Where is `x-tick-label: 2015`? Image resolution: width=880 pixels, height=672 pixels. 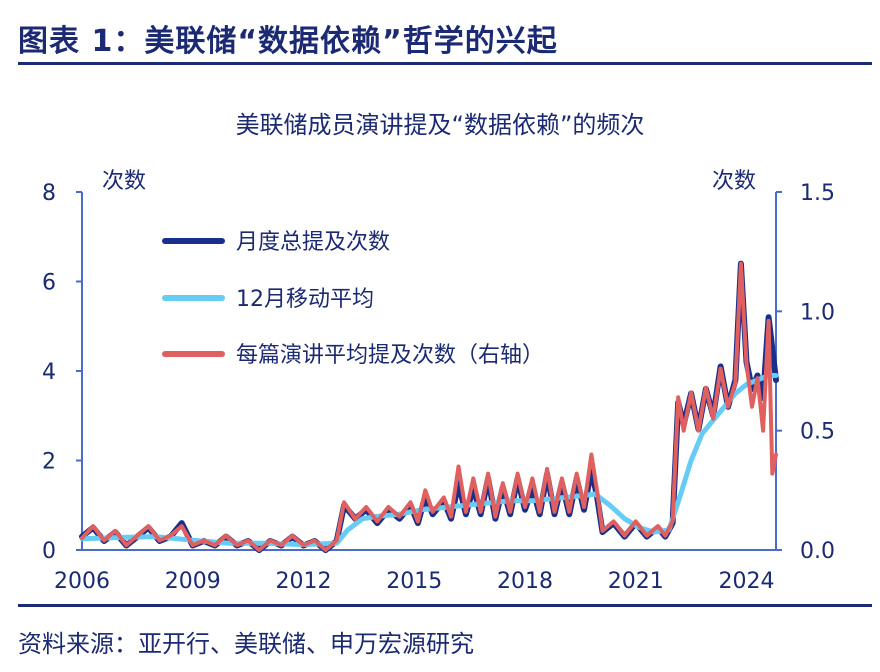
x-tick-label: 2015 is located at coordinates (414, 581).